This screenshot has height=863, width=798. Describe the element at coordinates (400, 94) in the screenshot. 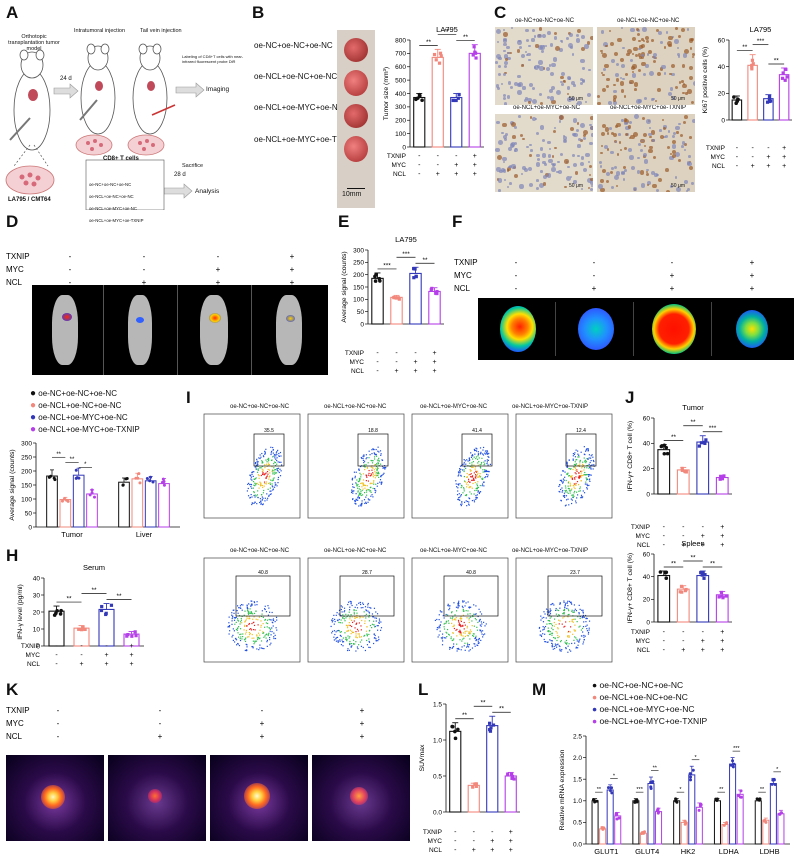

I see `y-tick-label: 400` at that location.